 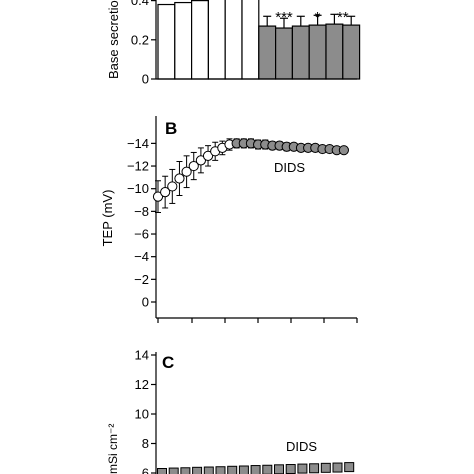 I want to click on panel-b-y-tick-label: −12, so click(x=138, y=166).